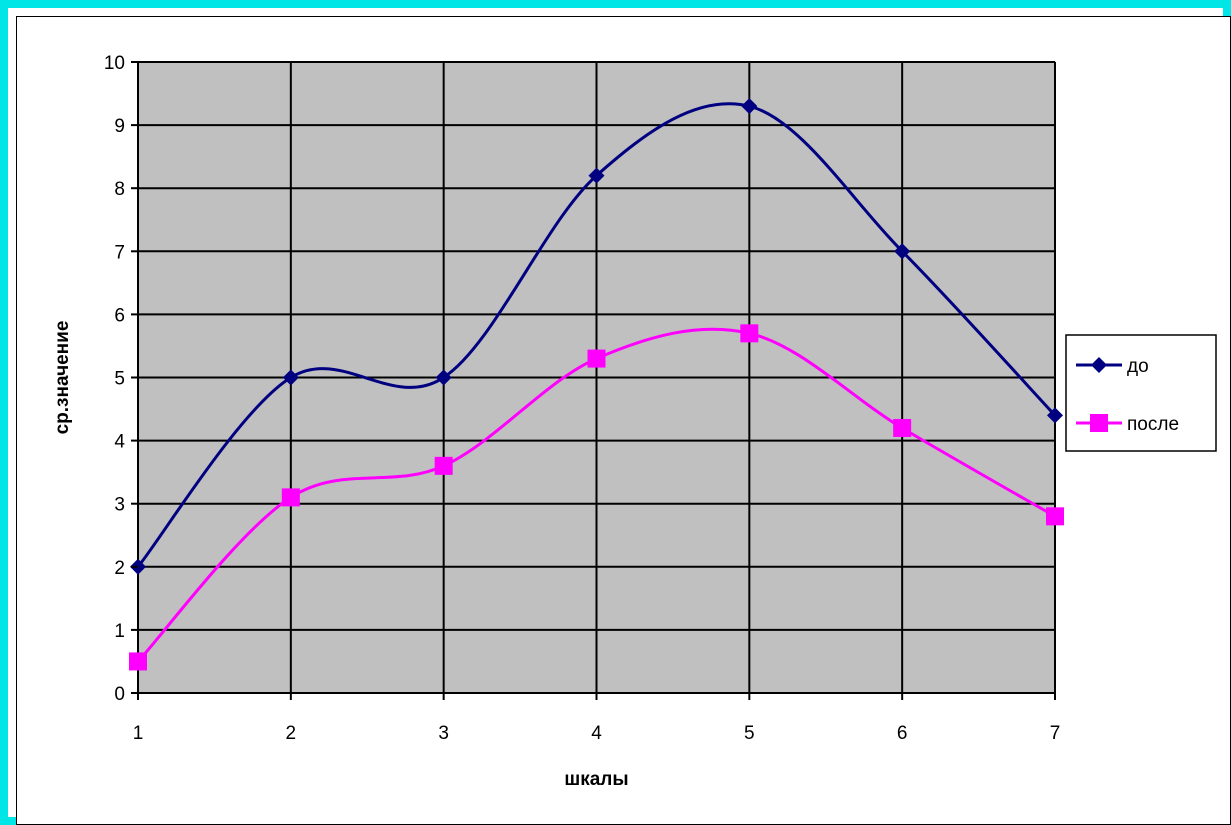  I want to click on legend-label: после, so click(1153, 424).